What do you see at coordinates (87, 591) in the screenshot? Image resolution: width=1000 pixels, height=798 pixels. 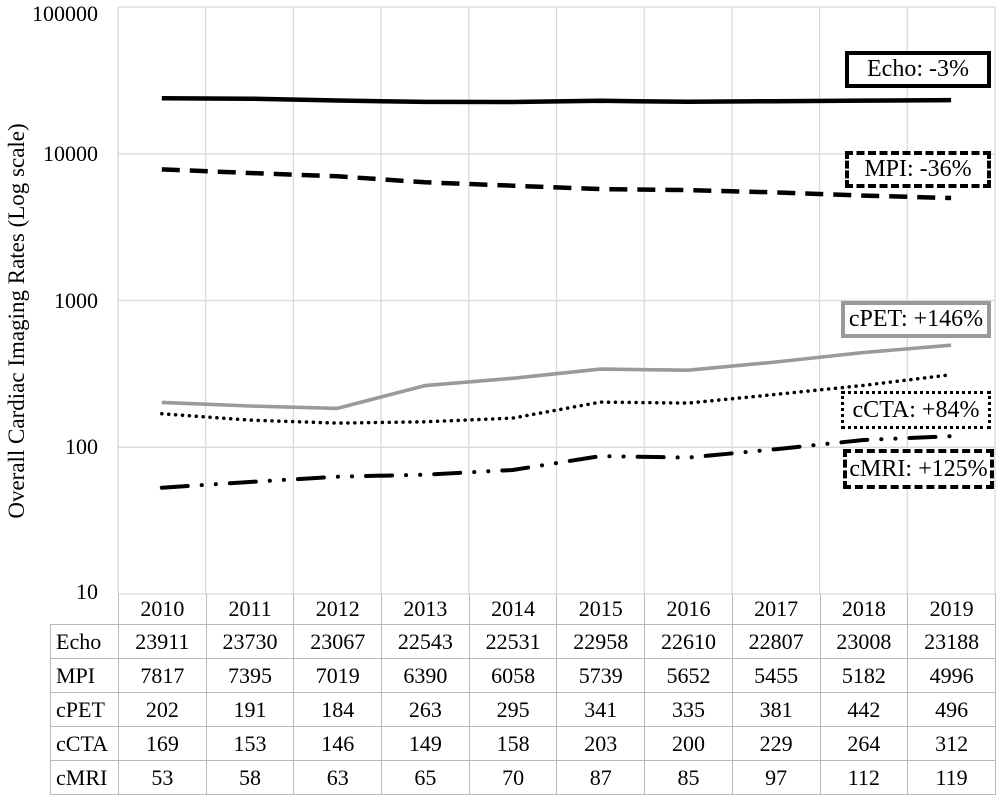 I see `y-tick-10: 10` at bounding box center [87, 591].